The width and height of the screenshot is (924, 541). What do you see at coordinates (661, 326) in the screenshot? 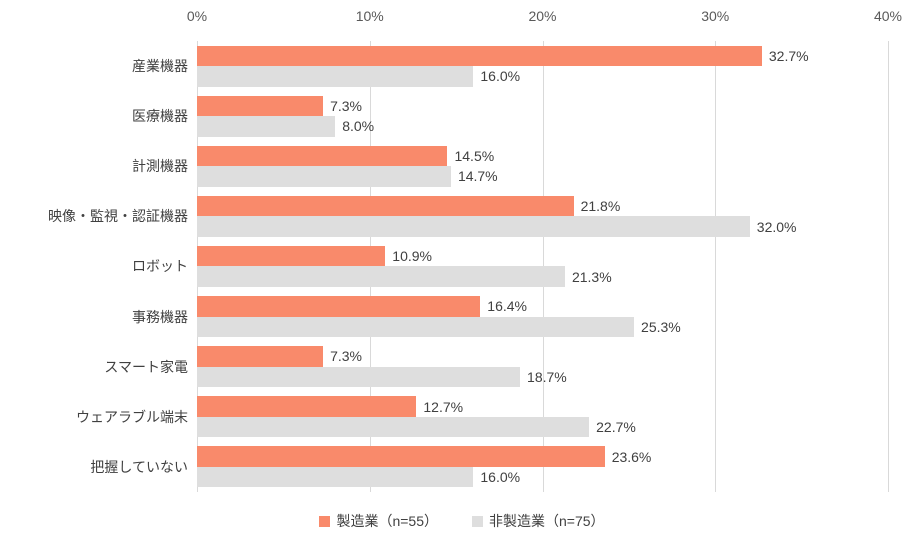
I see `value-label: 25.3%` at bounding box center [661, 326].